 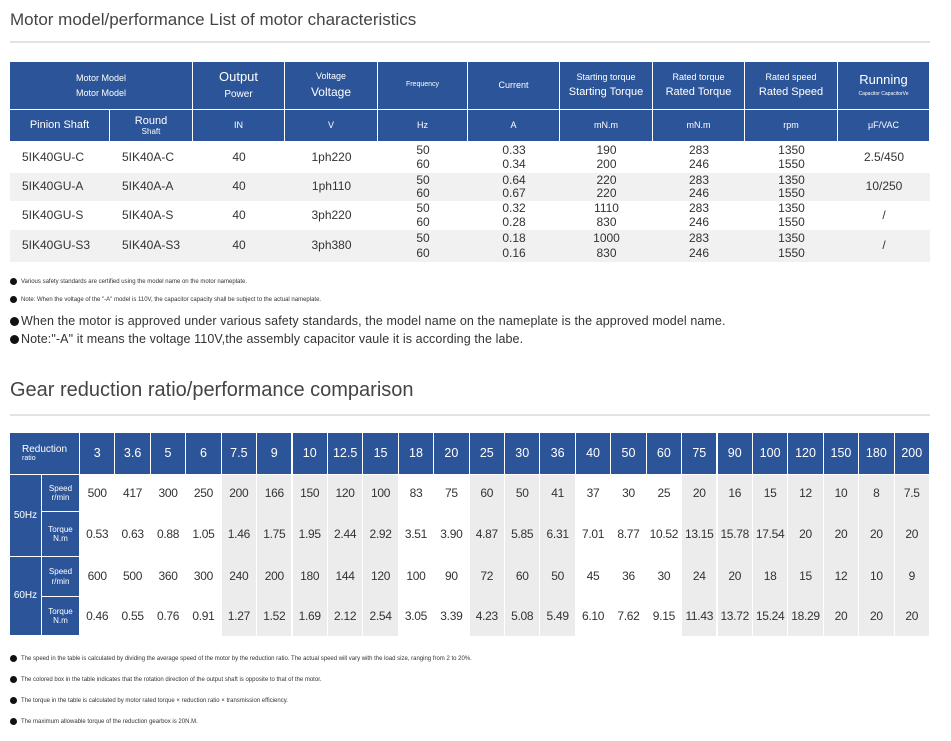 I want to click on table-cell: 1.95, so click(x=310, y=534).